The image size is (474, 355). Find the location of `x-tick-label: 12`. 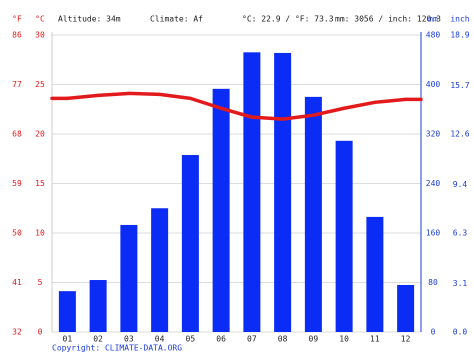

x-tick-label: 12 is located at coordinates (406, 339).